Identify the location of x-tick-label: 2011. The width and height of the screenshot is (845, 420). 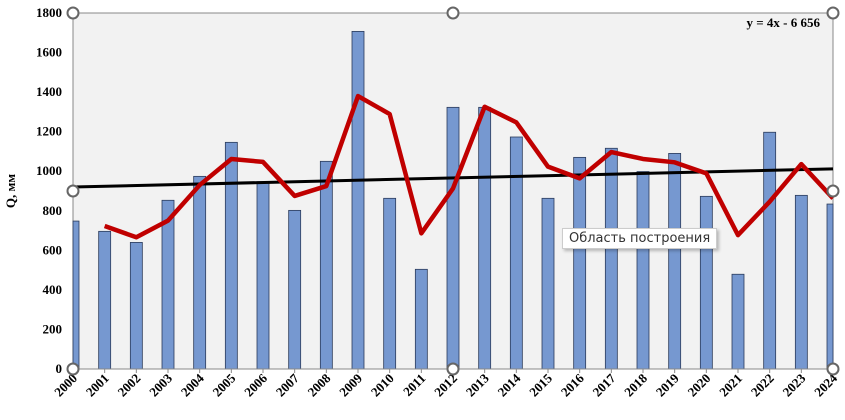
(414, 385).